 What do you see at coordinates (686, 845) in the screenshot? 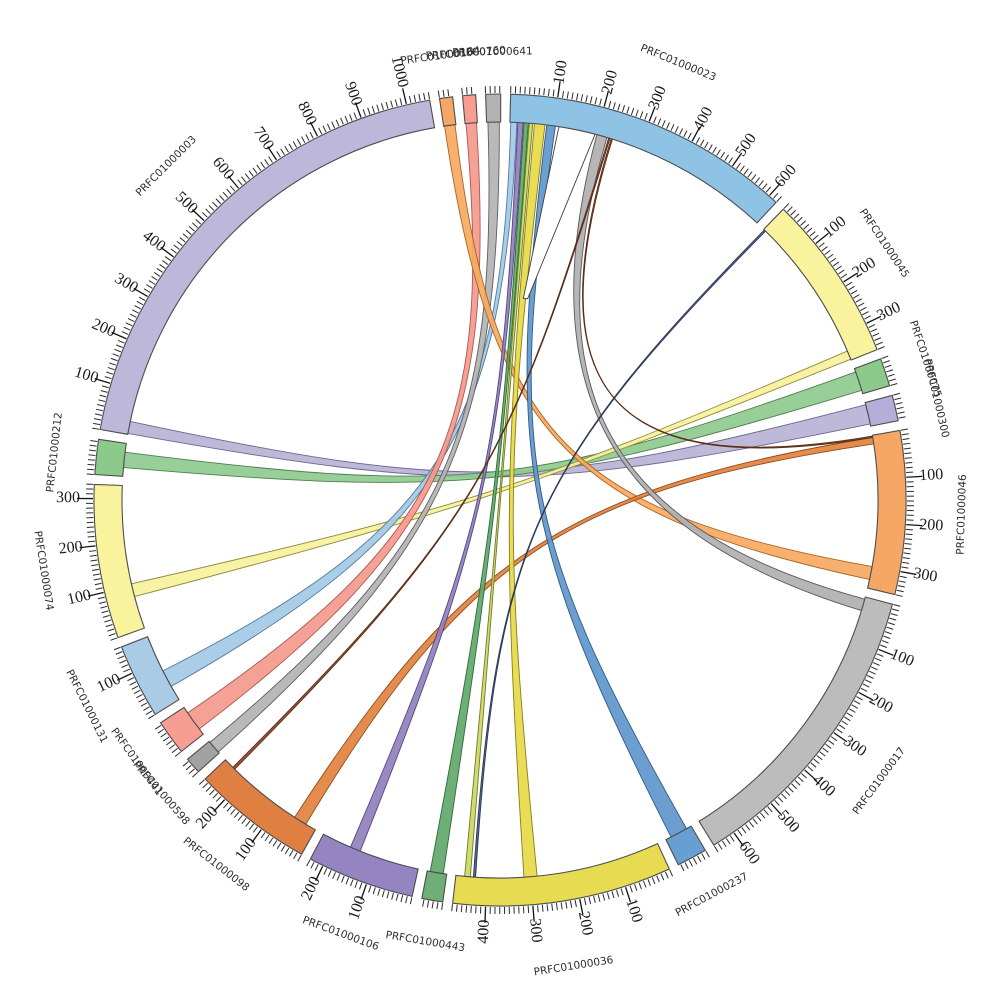
I see `segment-PRFC01000237` at bounding box center [686, 845].